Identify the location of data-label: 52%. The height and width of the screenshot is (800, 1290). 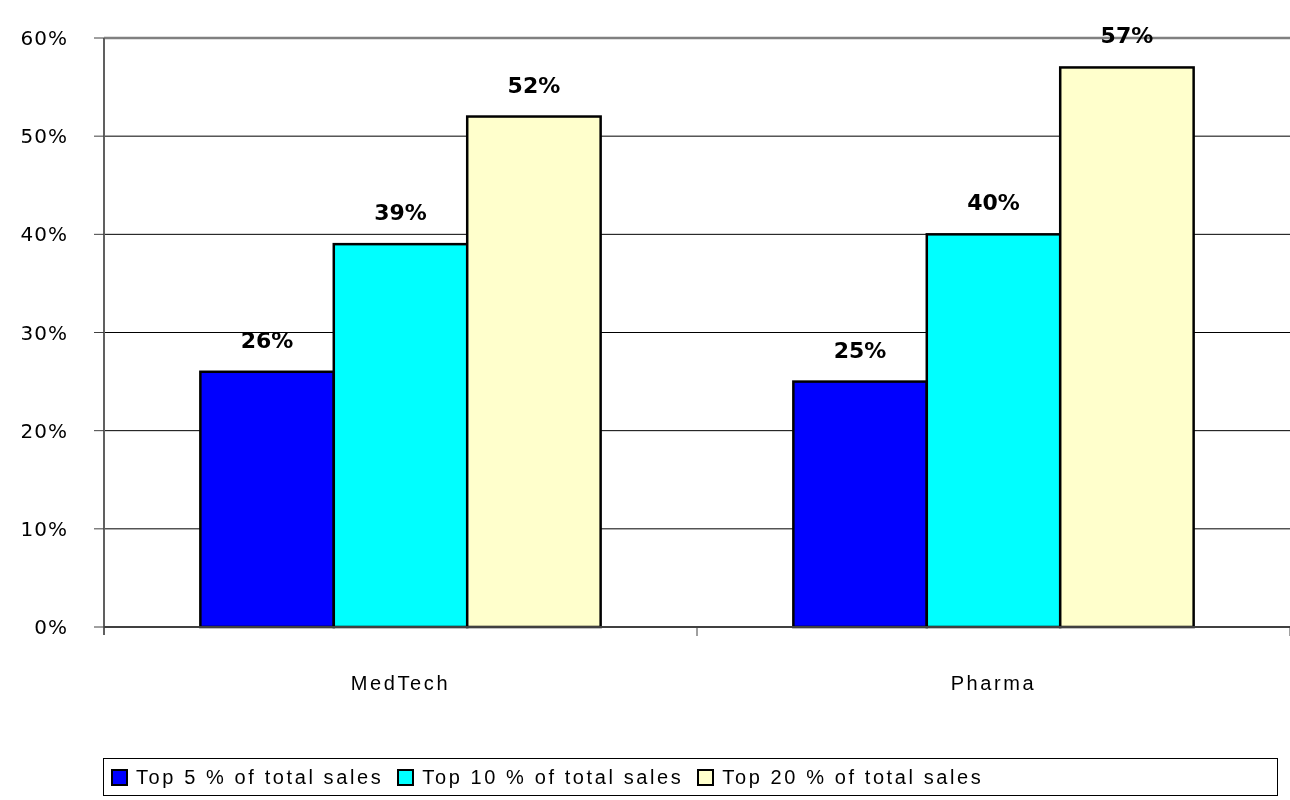
(534, 85).